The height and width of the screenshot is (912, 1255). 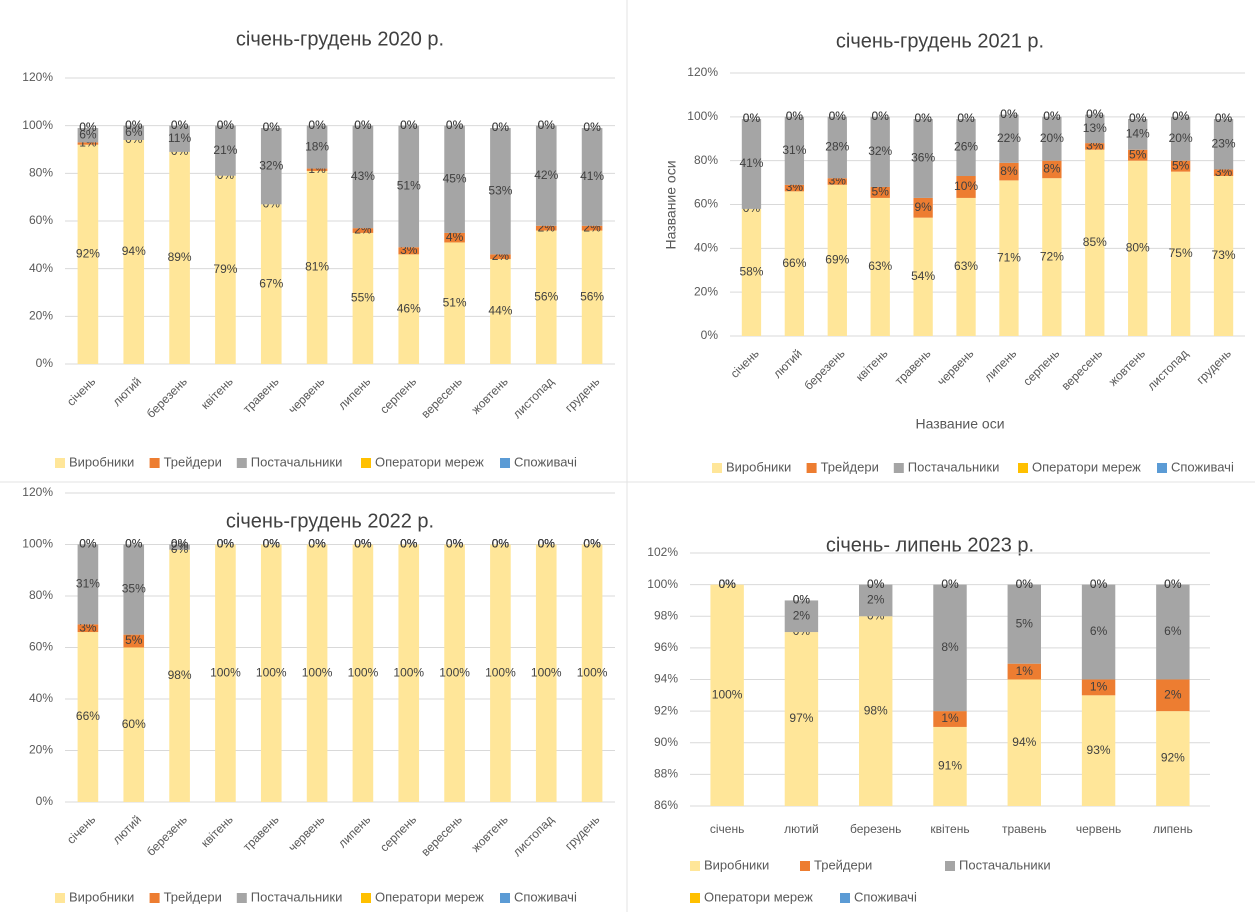 What do you see at coordinates (1099, 631) in the screenshot?
I see `data-label: 6%` at bounding box center [1099, 631].